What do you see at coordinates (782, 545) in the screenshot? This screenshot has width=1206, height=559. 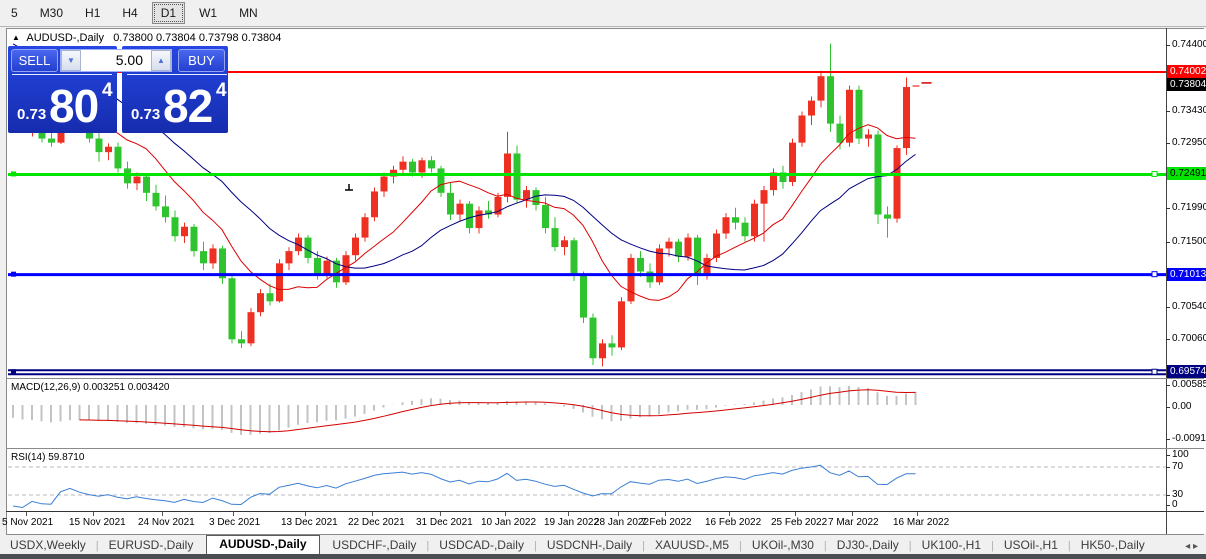 I see `chart-tab-ukoil: UKOil-,M30` at bounding box center [782, 545].